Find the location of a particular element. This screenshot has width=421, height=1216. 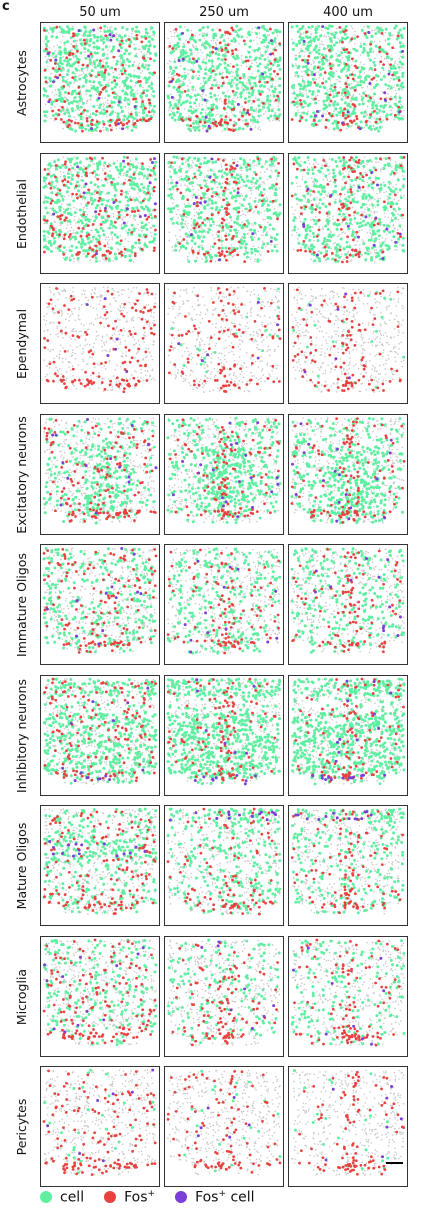

panel-astrocytes-50-um is located at coordinates (100, 82).